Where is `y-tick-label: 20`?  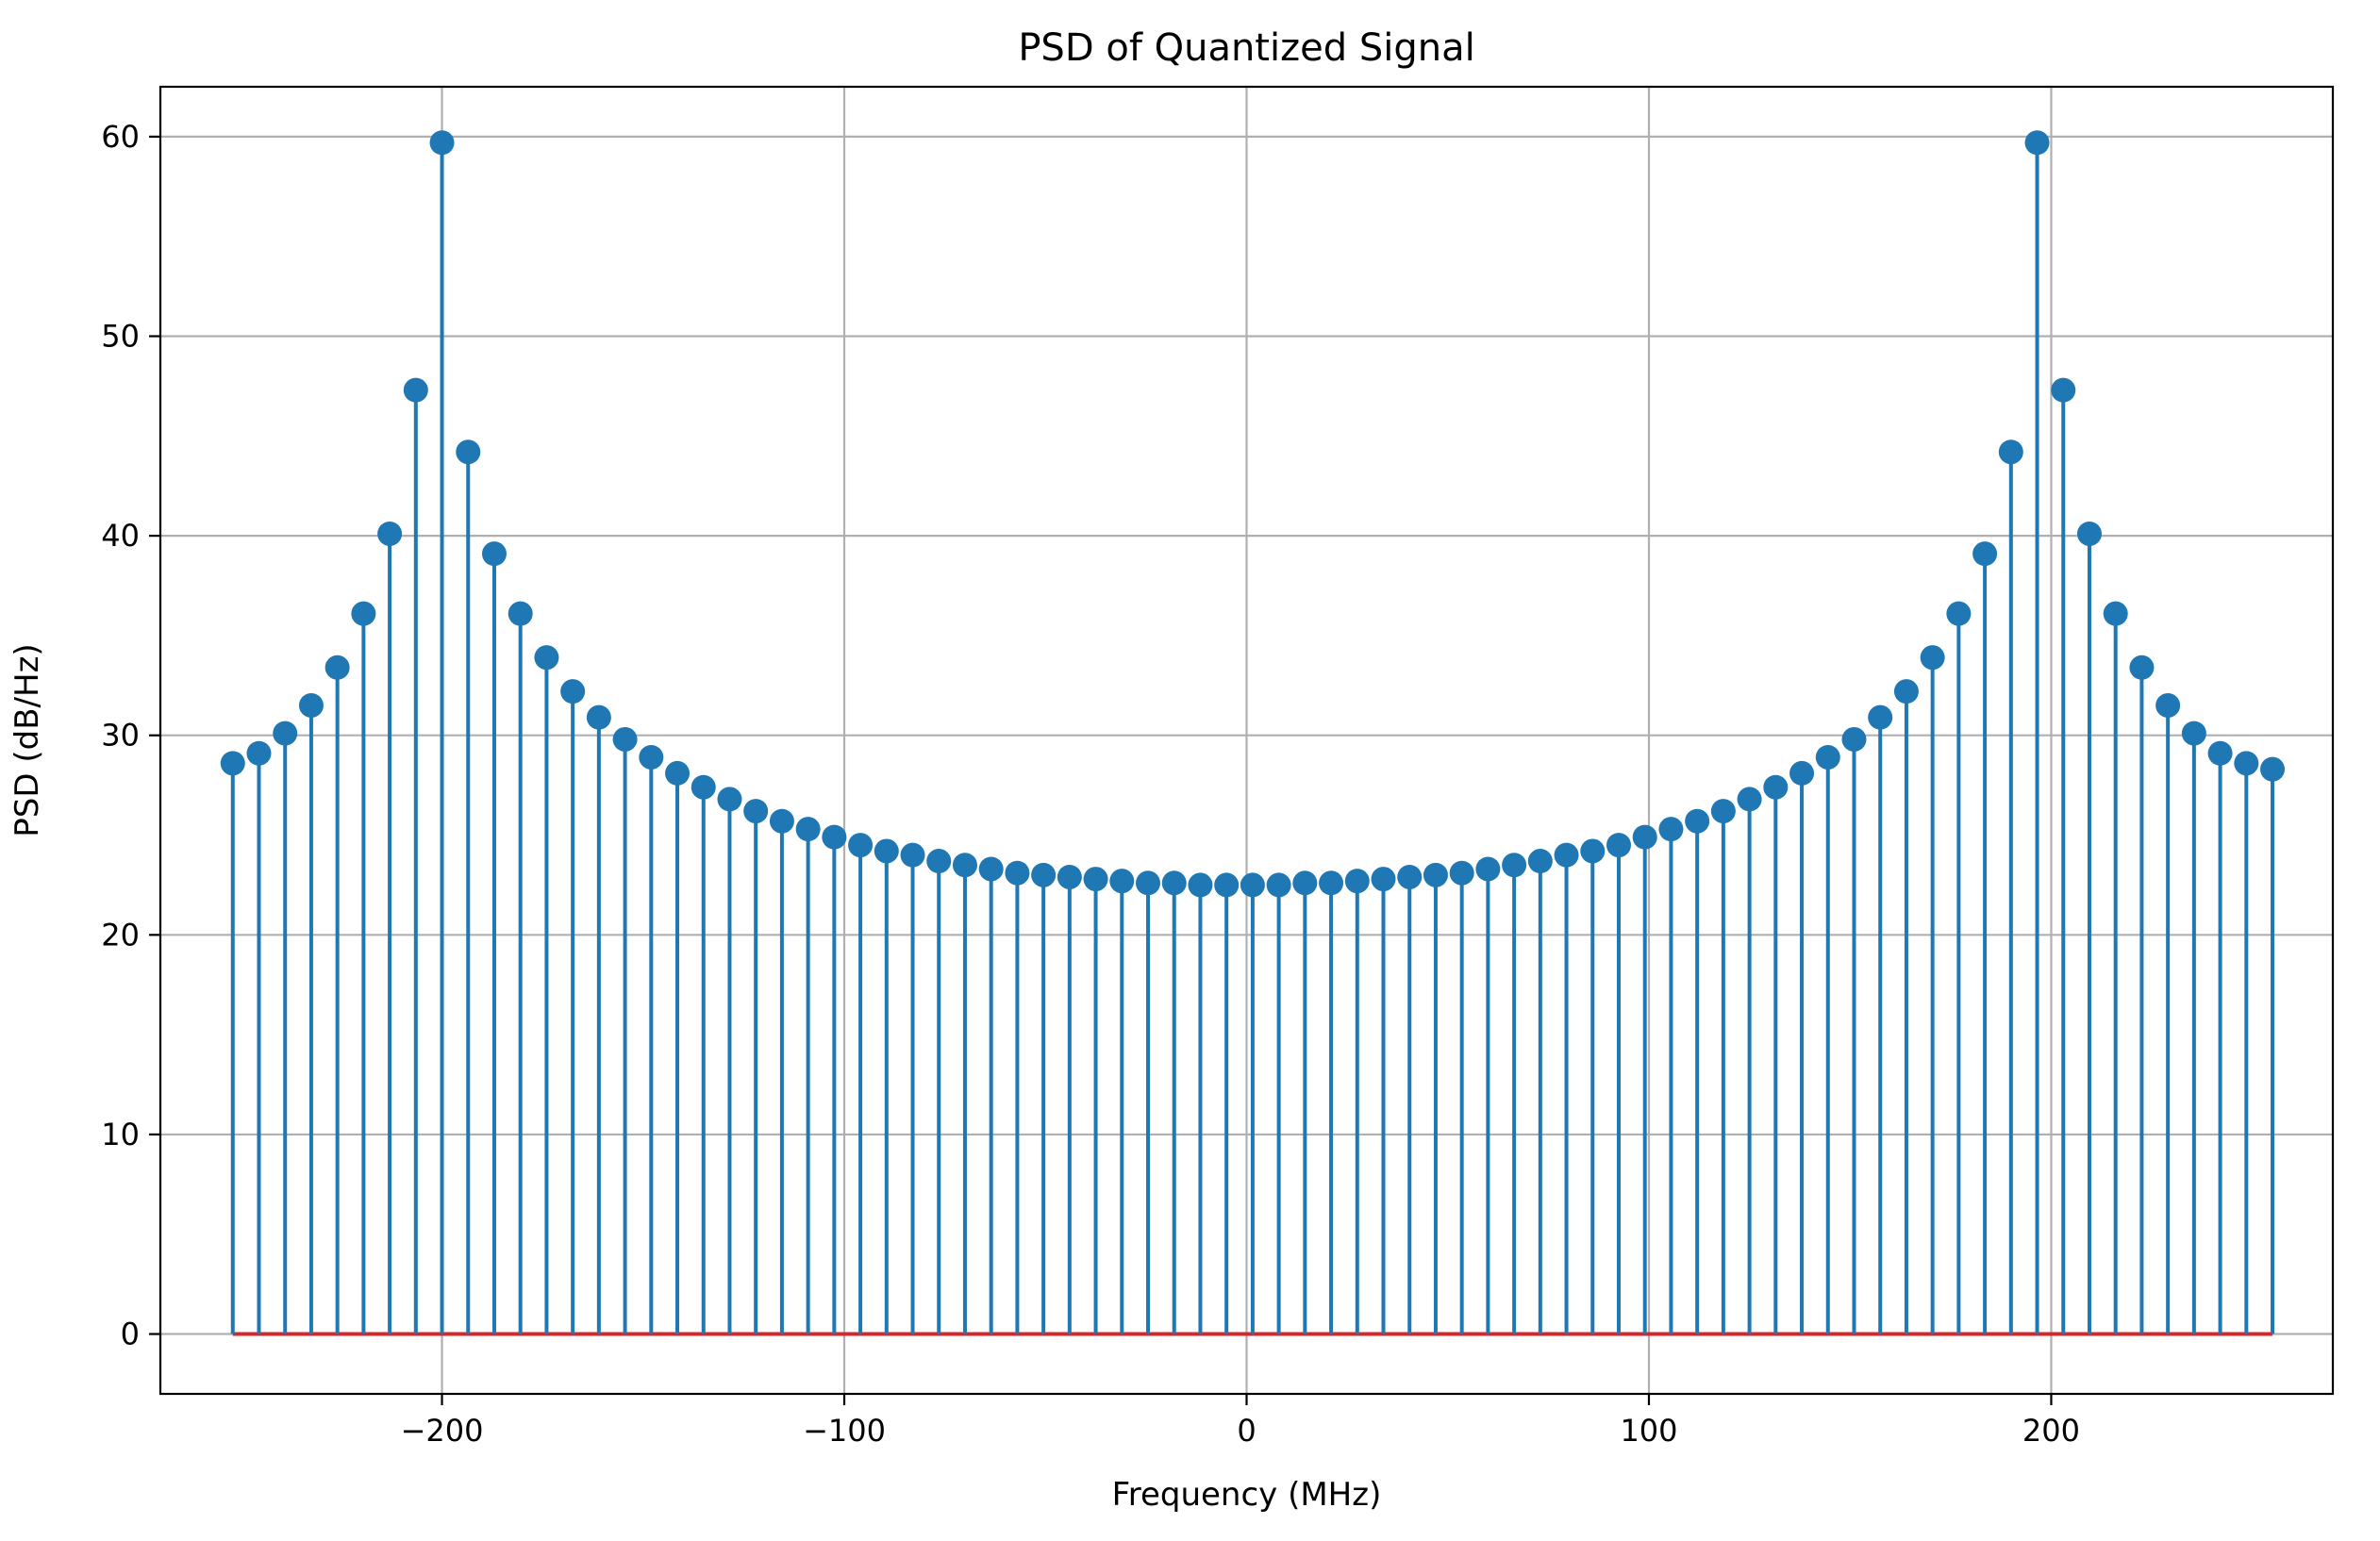 y-tick-label: 20 is located at coordinates (121, 935).